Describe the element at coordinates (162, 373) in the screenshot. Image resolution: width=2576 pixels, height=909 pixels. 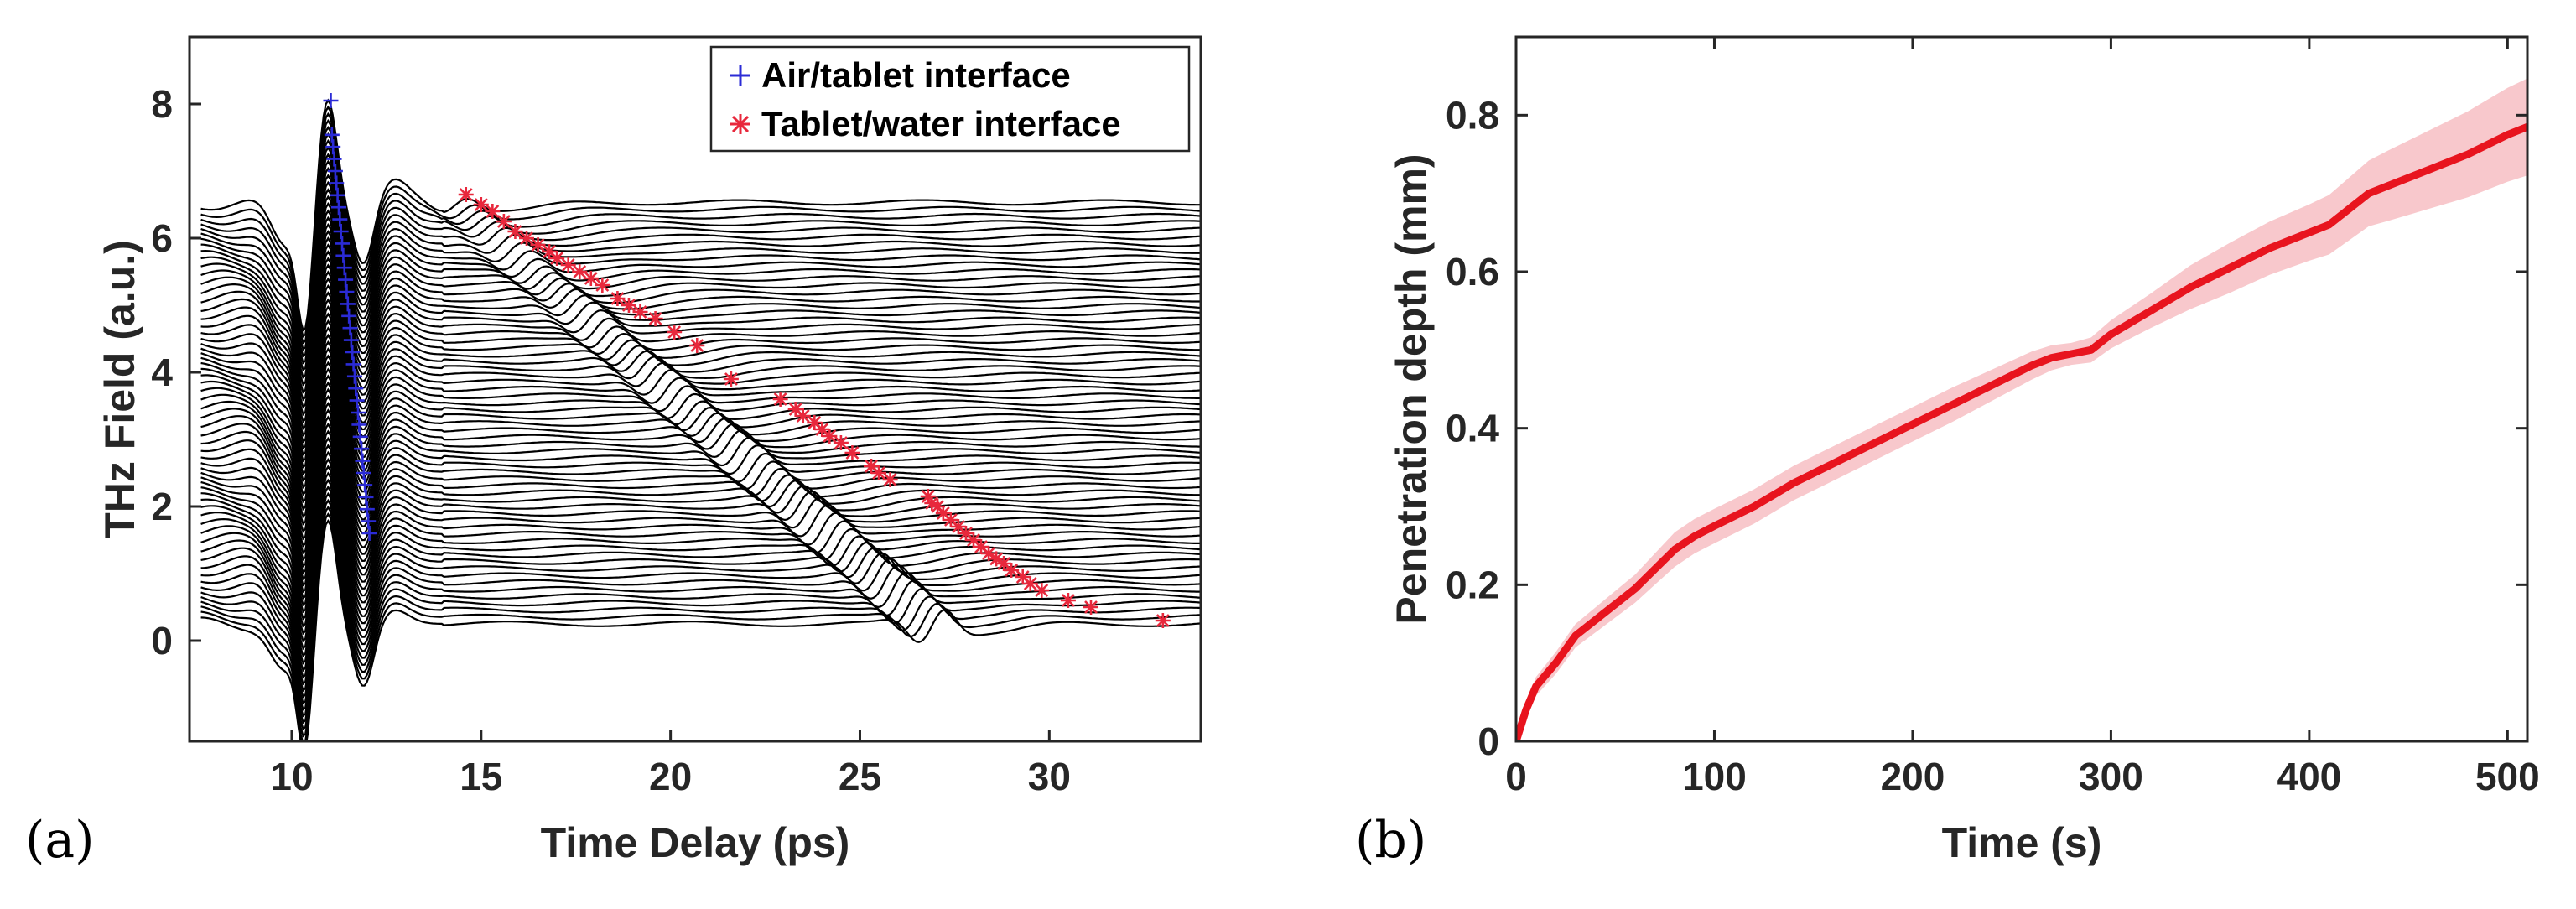
I see `panel-a-y-tick-label: 4` at that location.